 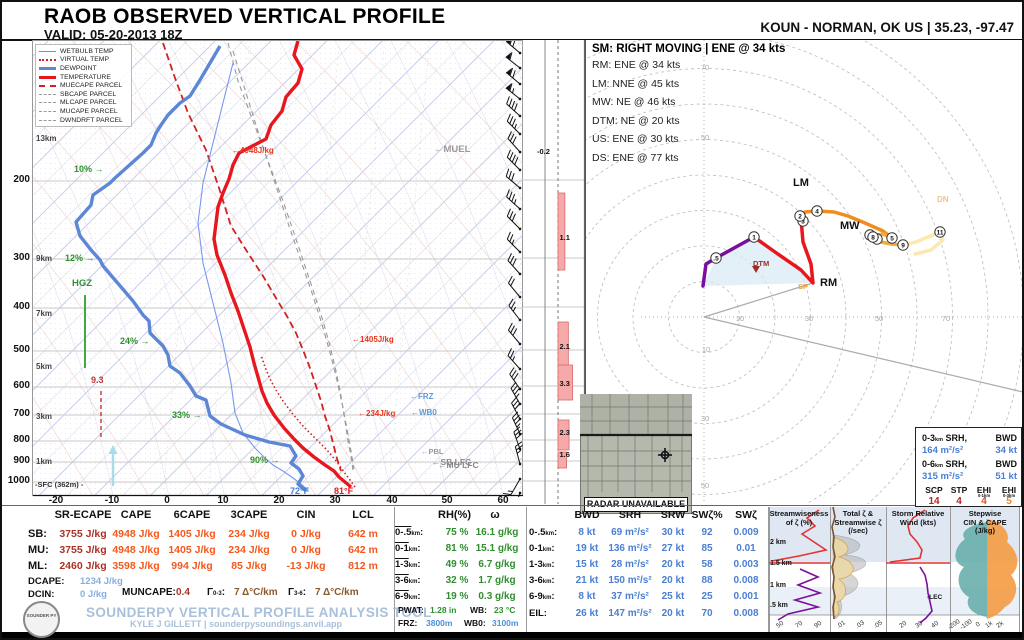 What do you see at coordinates (587, 515) in the screenshot?
I see `kin-header: BWD` at bounding box center [587, 515].